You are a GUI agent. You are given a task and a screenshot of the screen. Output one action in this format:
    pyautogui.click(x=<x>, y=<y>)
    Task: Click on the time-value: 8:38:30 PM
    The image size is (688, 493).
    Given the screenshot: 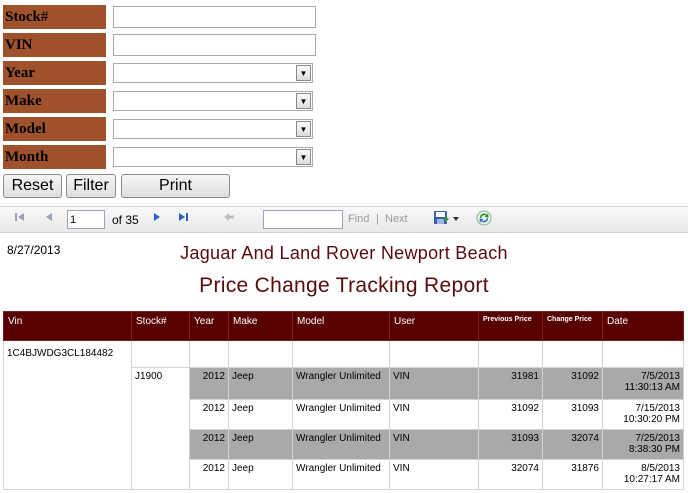 What is the action you would take?
    pyautogui.click(x=654, y=449)
    